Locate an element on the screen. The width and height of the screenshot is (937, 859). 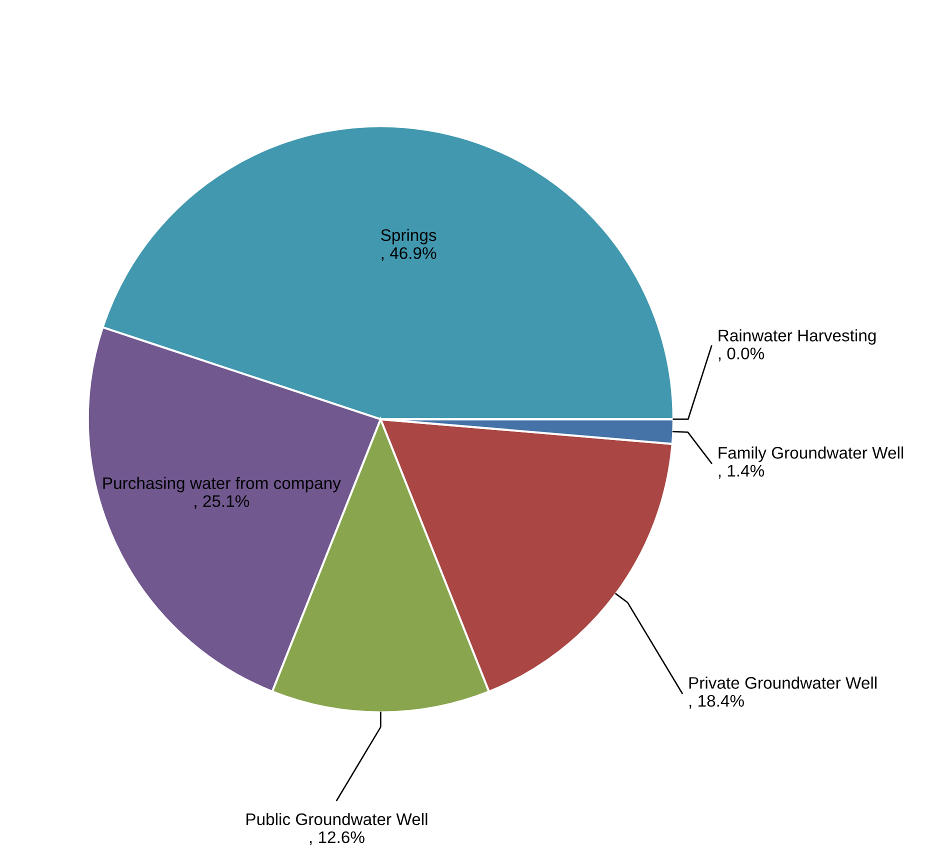
slice-label: Purchasing water from company is located at coordinates (222, 484).